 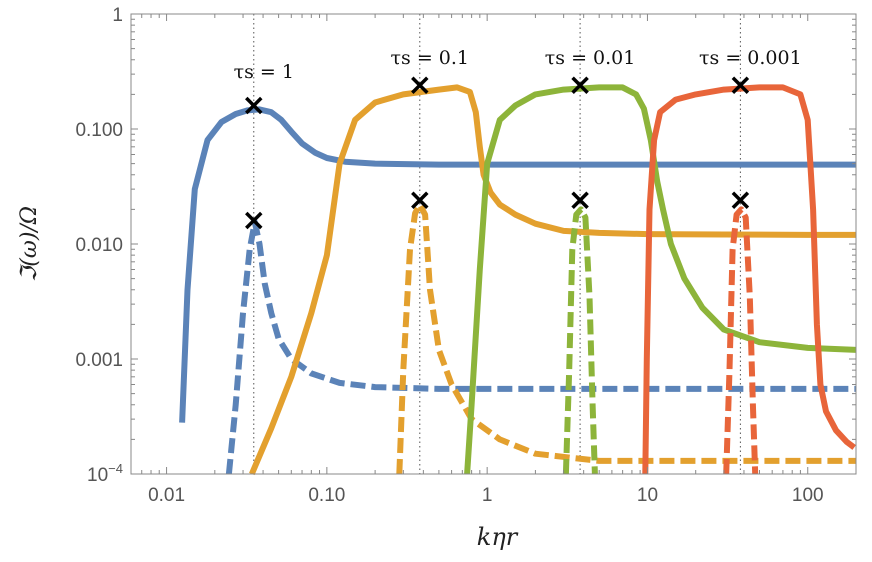 I want to click on tau-label-2: τs = 0.01, so click(x=590, y=58).